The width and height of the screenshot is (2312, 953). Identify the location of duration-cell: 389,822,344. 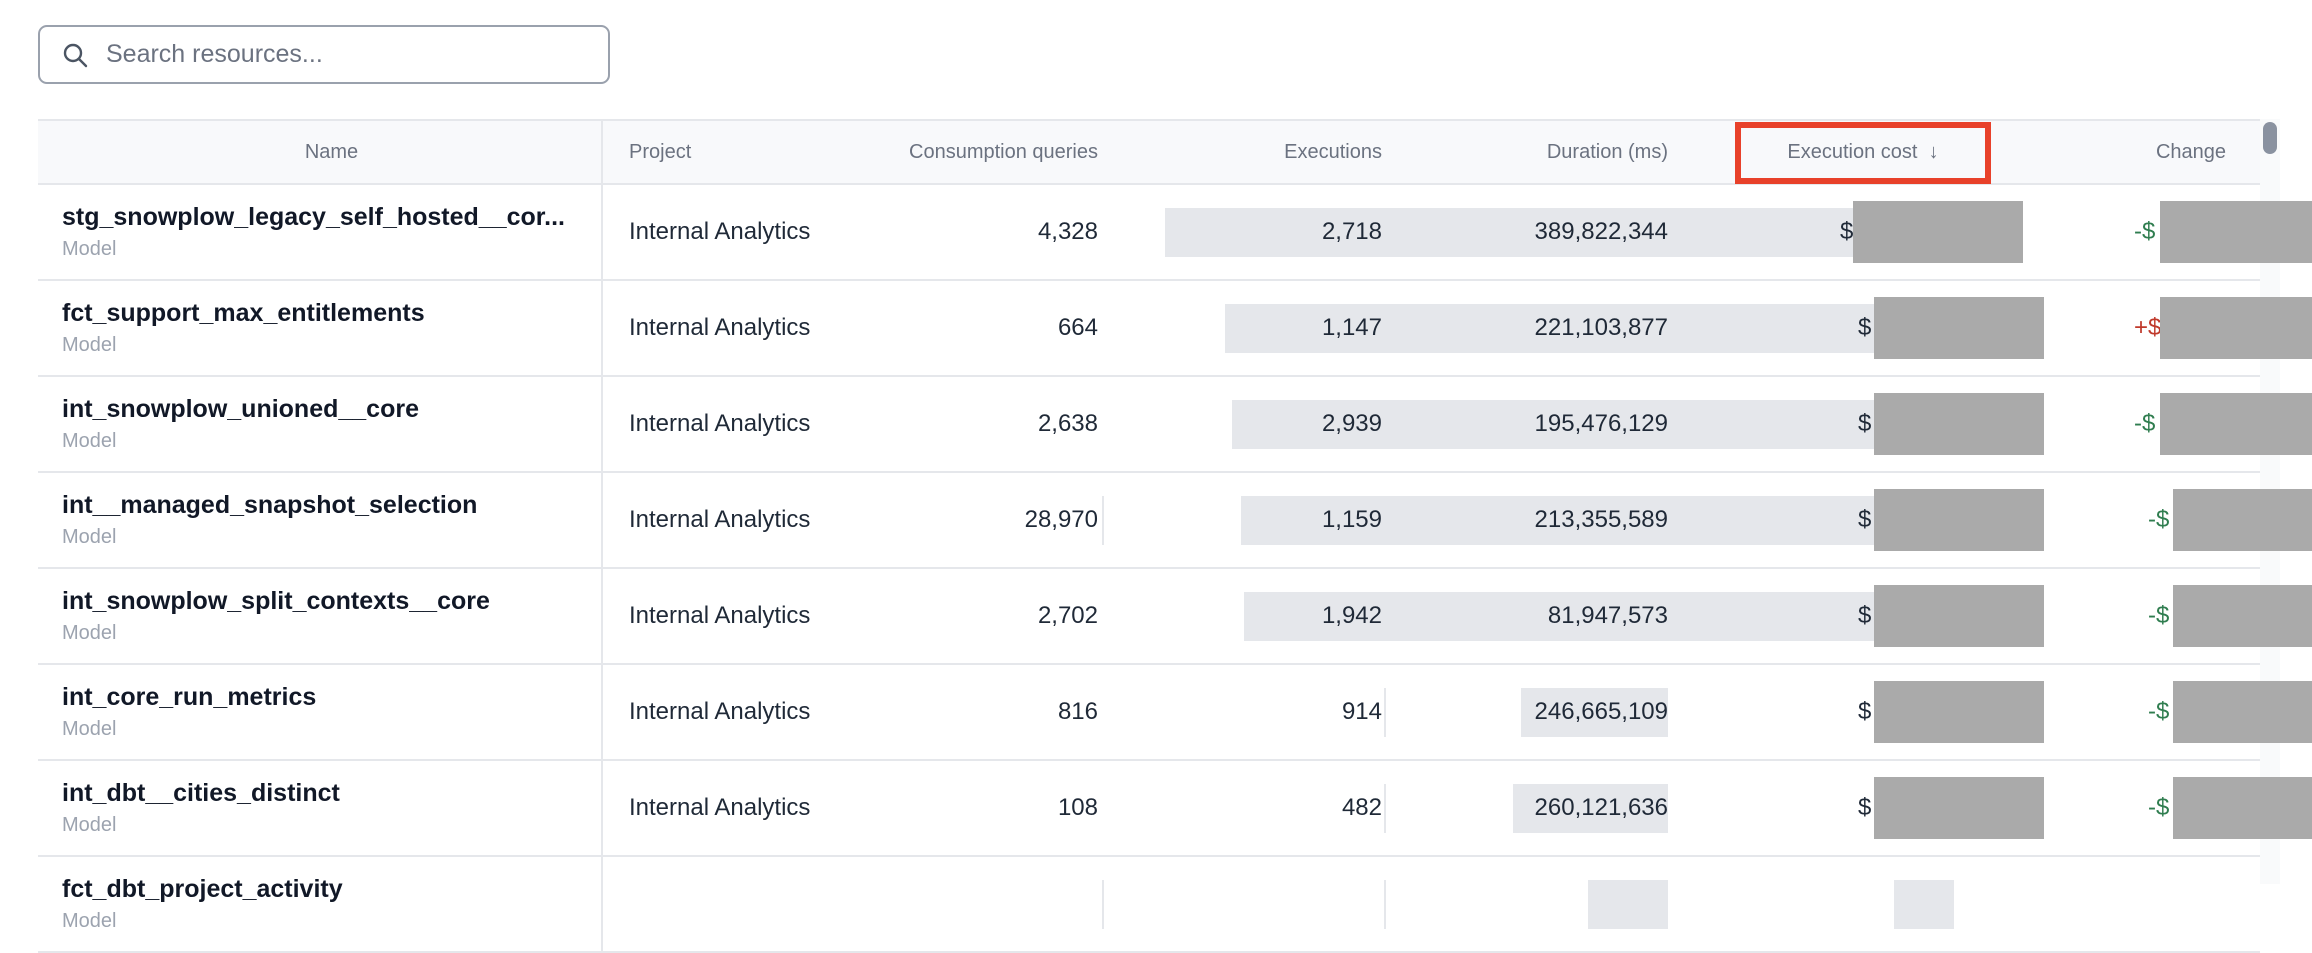
(1525, 232).